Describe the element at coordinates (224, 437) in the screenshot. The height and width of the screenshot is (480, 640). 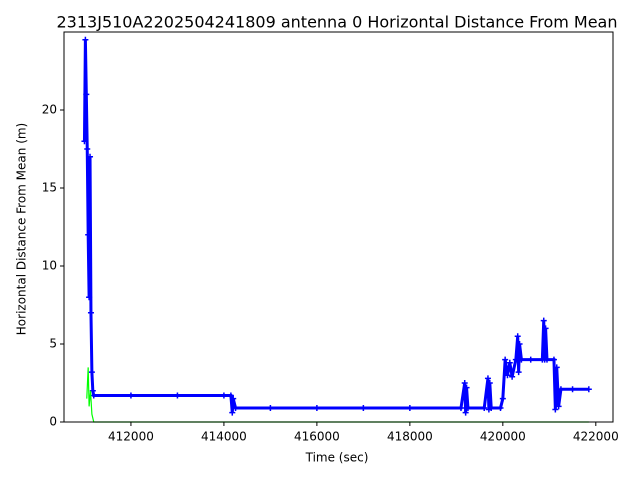
I see `x-tick-label: 414000` at that location.